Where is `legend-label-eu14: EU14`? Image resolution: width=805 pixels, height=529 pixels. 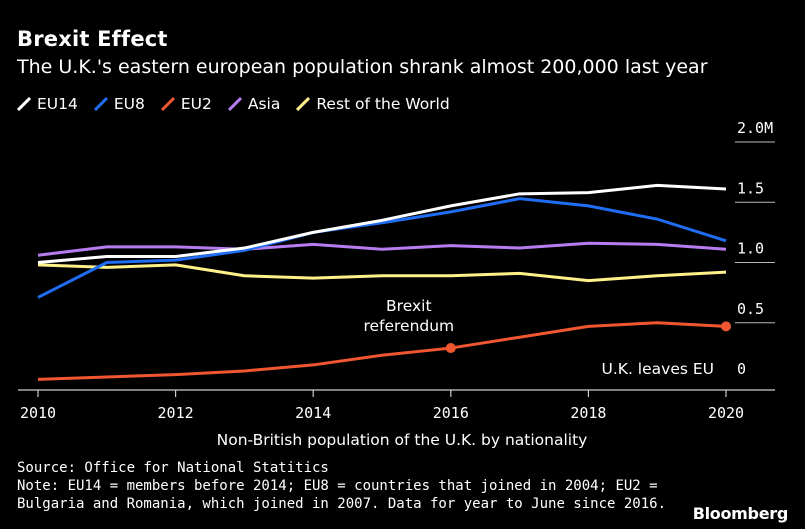 legend-label-eu14: EU14 is located at coordinates (57, 104).